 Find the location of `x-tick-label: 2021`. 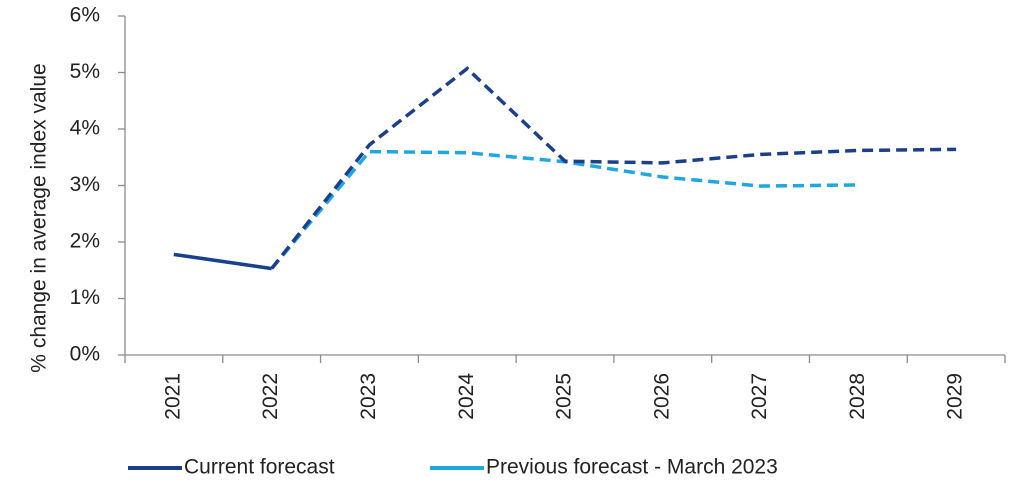

x-tick-label: 2021 is located at coordinates (172, 396).